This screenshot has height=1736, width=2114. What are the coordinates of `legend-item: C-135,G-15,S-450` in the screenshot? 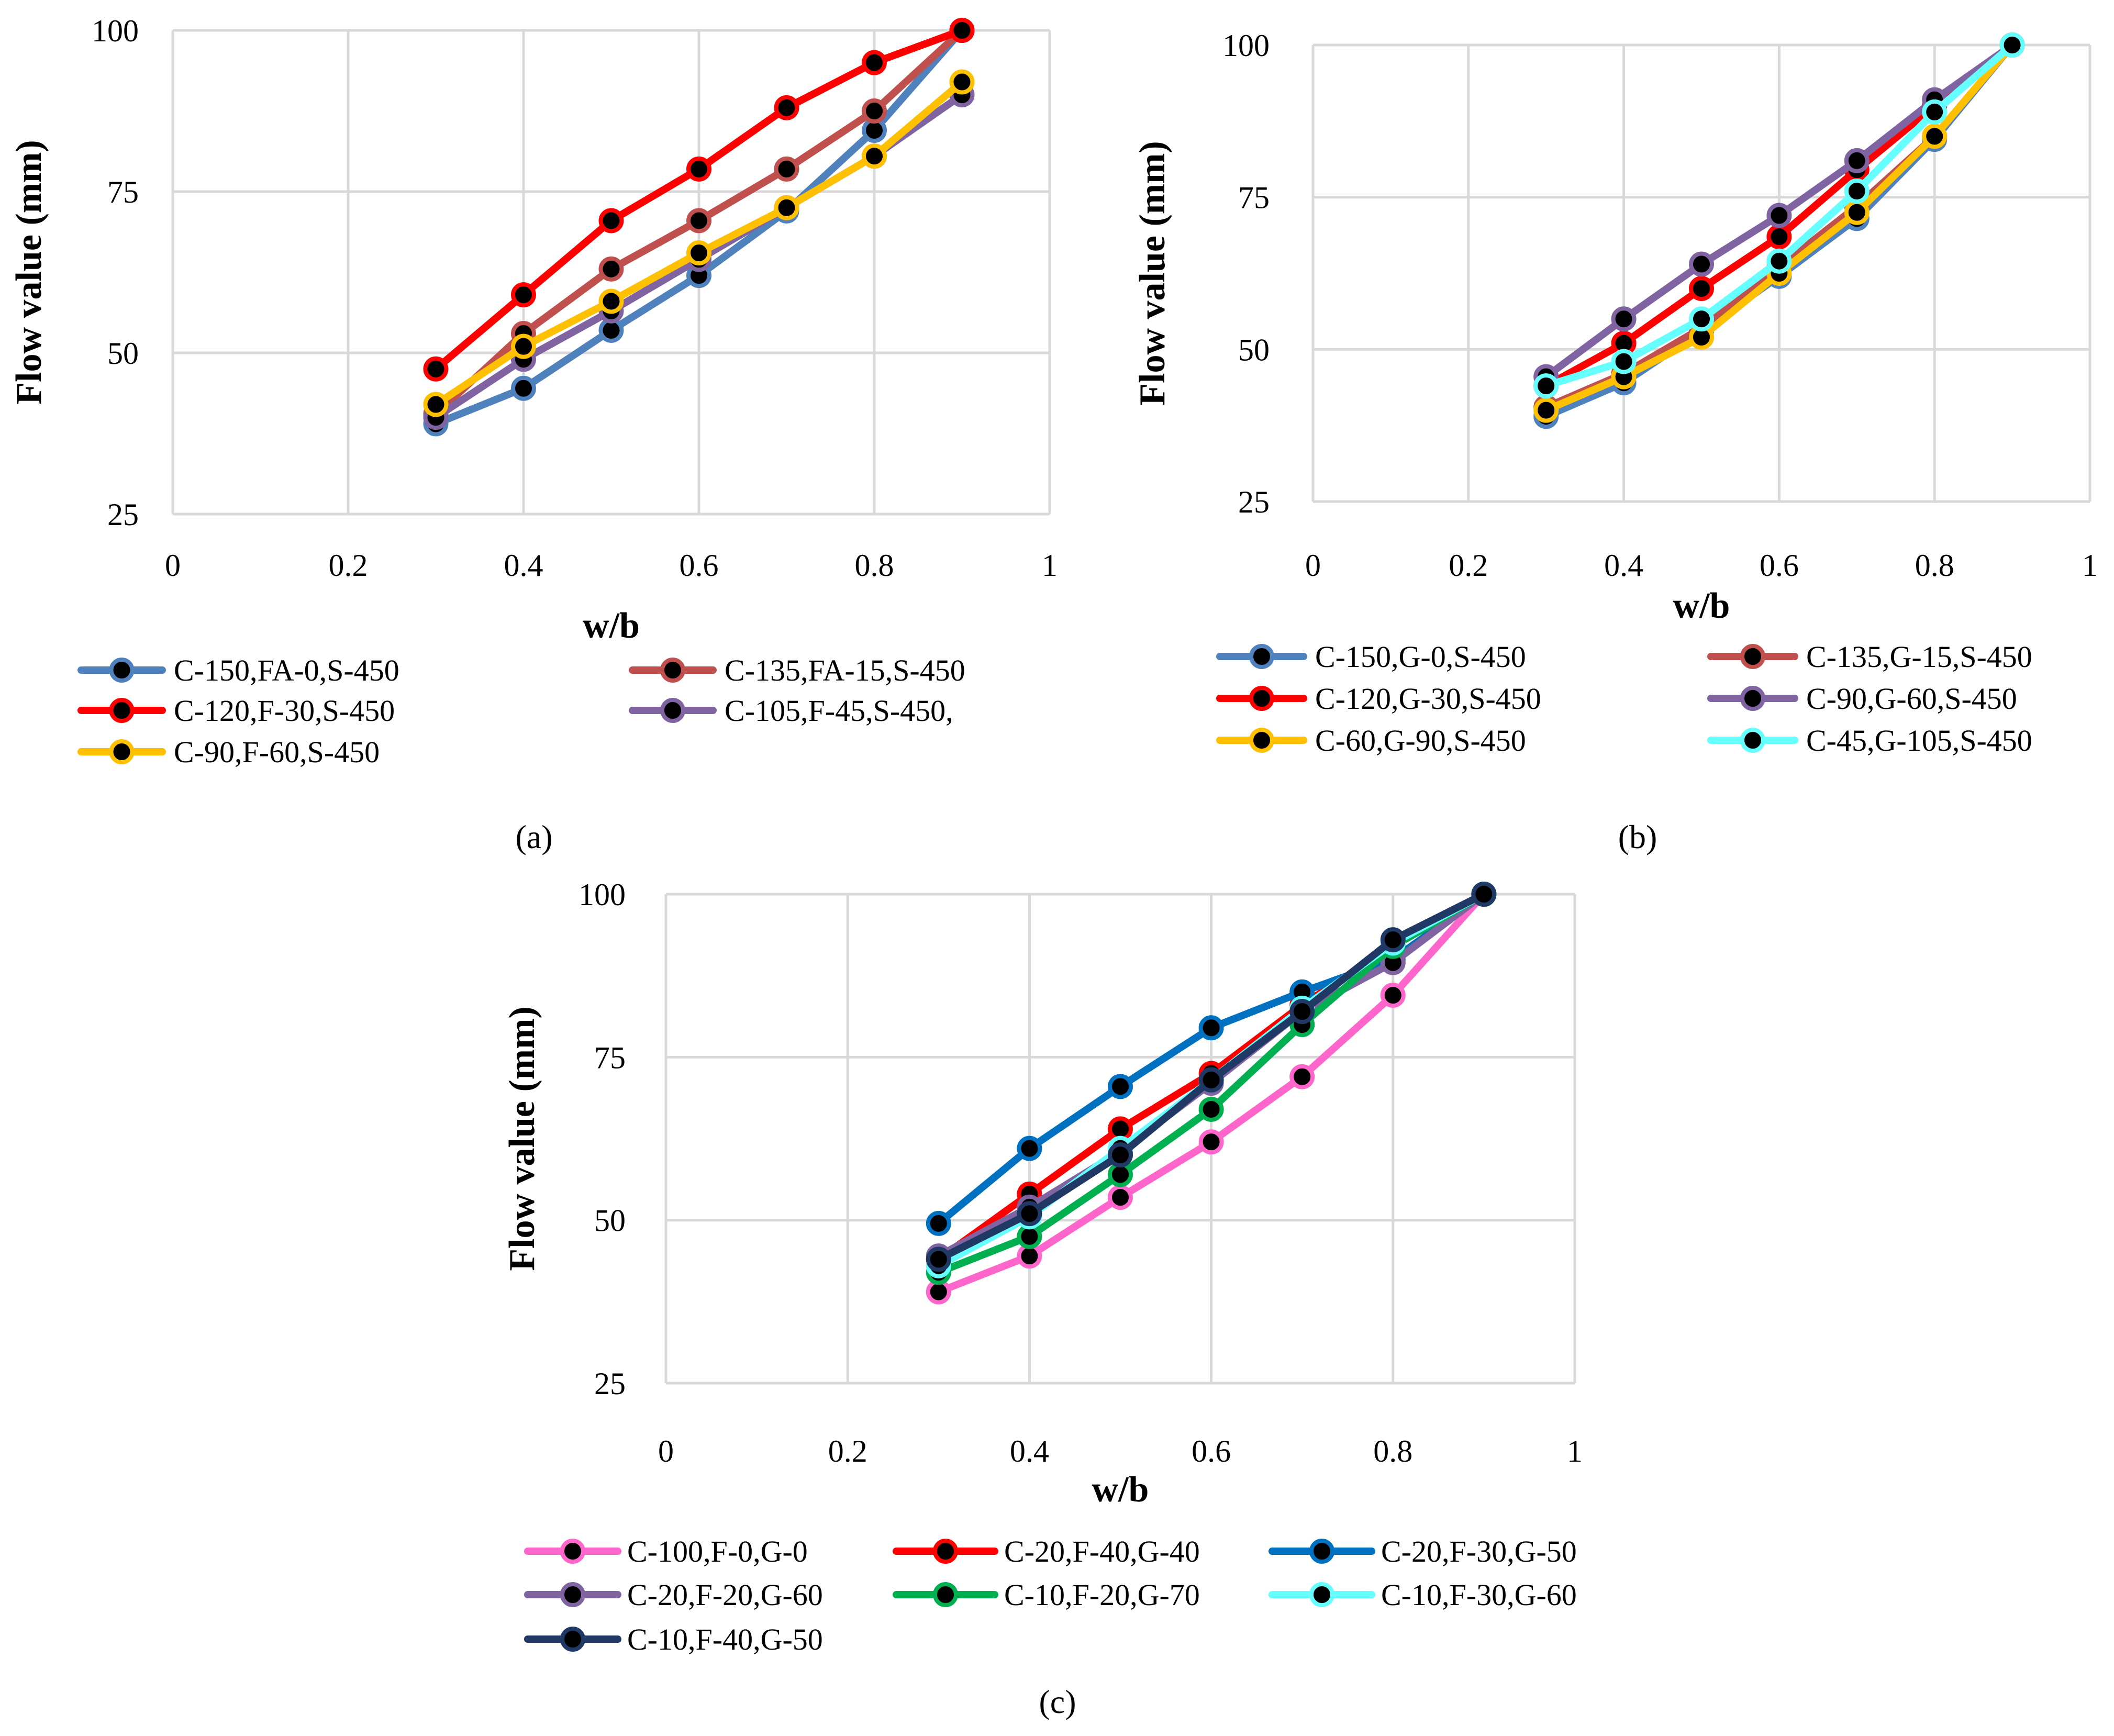 It's located at (1869, 657).